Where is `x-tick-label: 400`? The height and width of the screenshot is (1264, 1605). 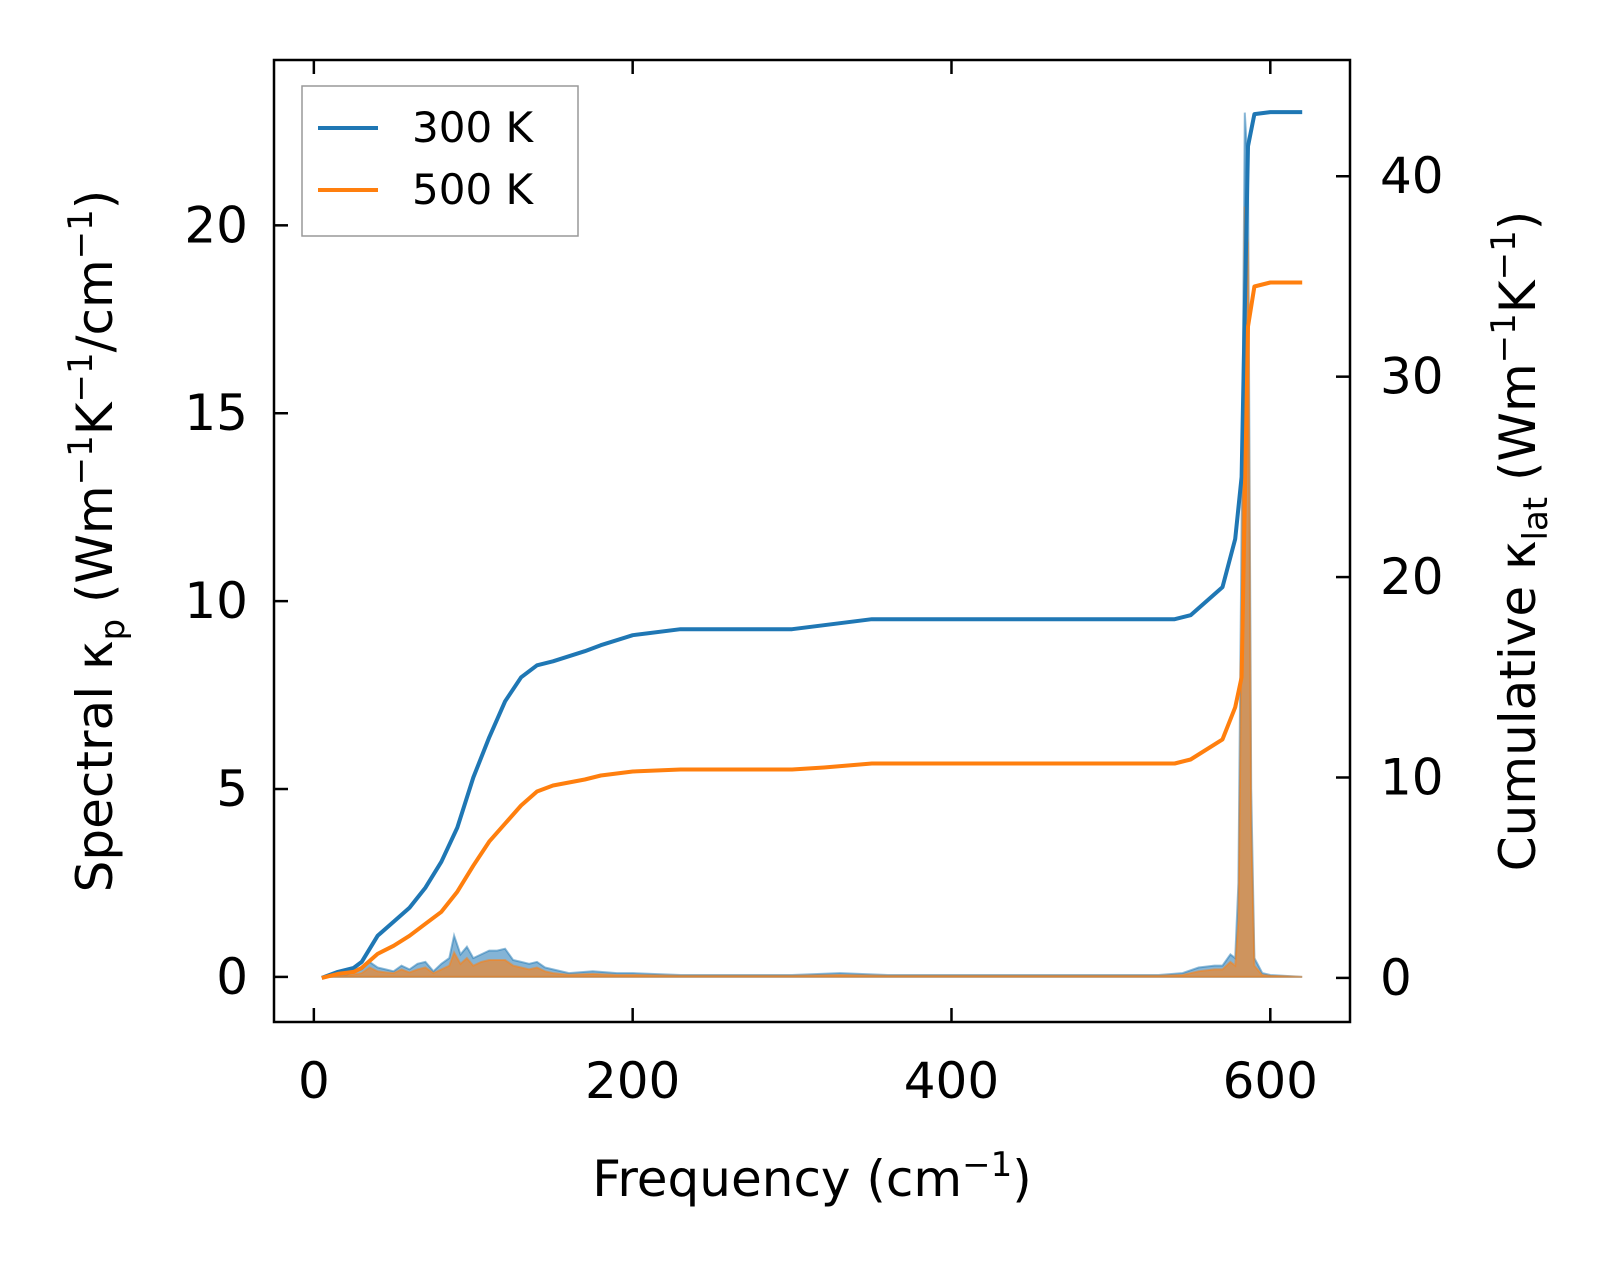 x-tick-label: 400 is located at coordinates (951, 1081).